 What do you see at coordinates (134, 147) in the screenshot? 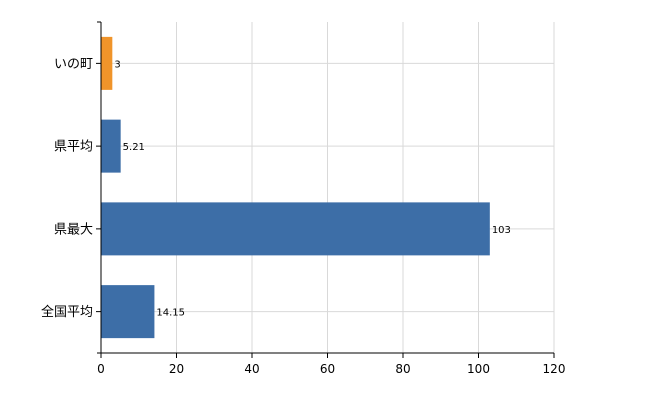
I see `data-label: 5.21` at bounding box center [134, 147].